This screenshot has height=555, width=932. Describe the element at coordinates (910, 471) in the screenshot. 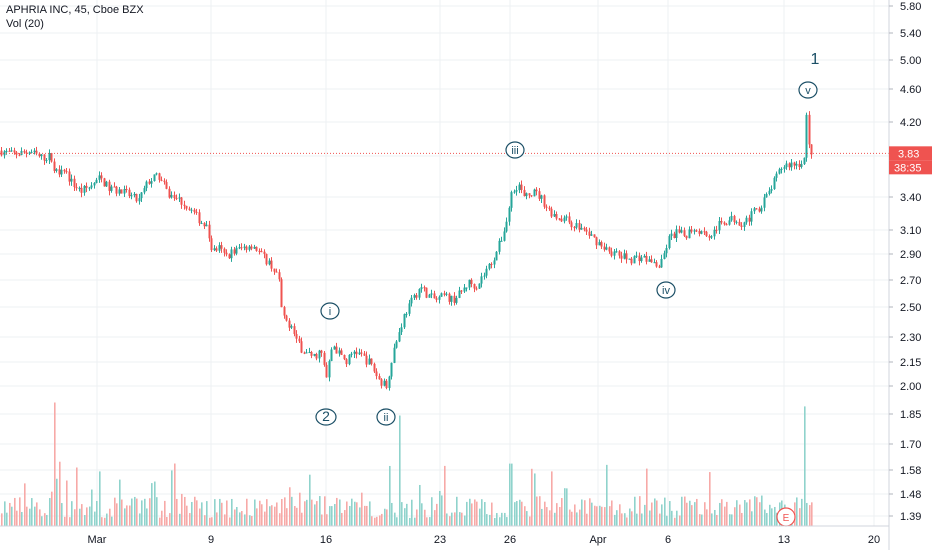

I see `y-tick-label: 1.58` at that location.